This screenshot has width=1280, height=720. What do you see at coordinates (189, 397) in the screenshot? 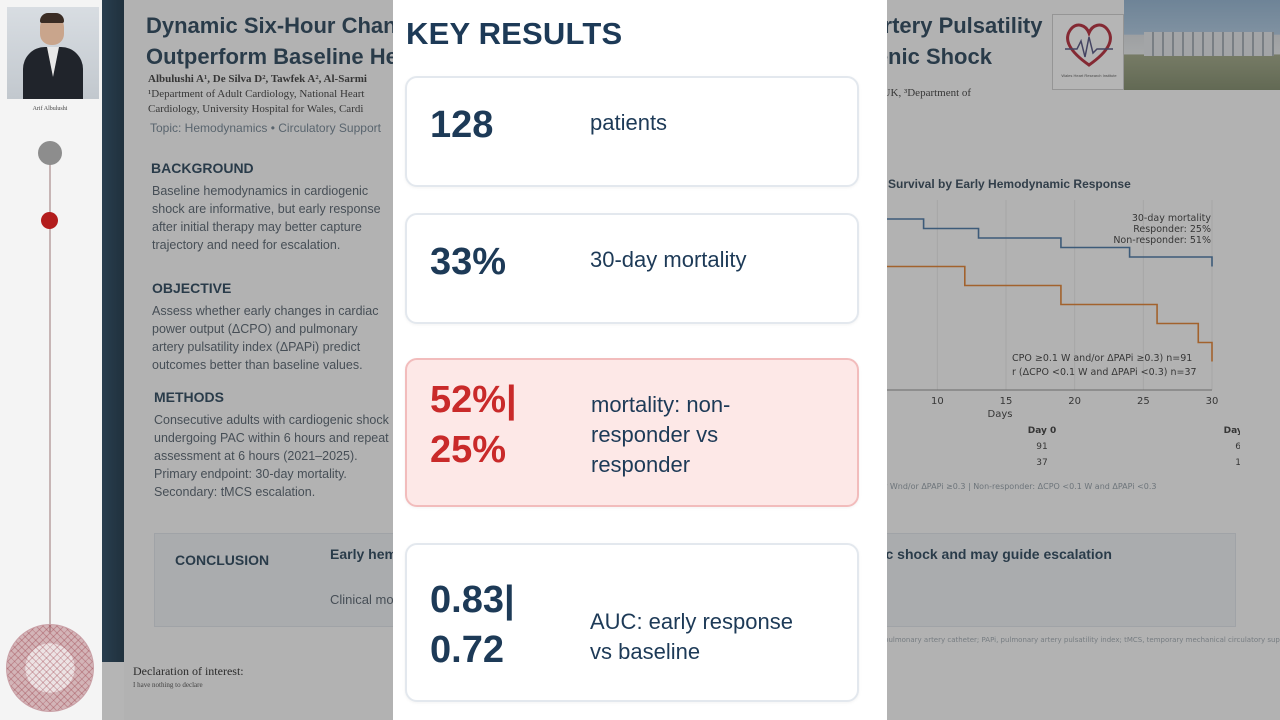
I see `methods-heading: METHODS` at bounding box center [189, 397].